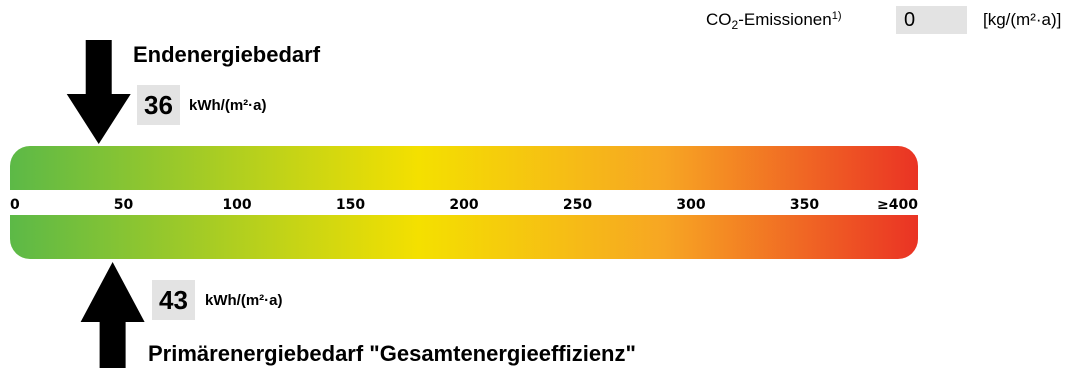 This screenshot has width=1088, height=372. What do you see at coordinates (15, 205) in the screenshot?
I see `tick-label-0: 0` at bounding box center [15, 205].